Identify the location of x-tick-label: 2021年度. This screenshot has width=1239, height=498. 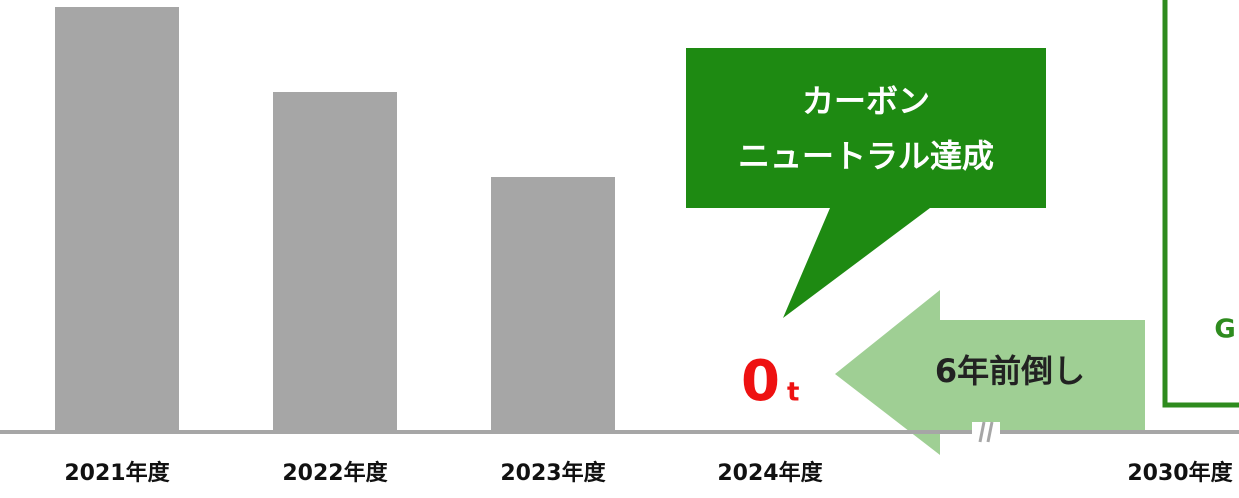
(117, 473).